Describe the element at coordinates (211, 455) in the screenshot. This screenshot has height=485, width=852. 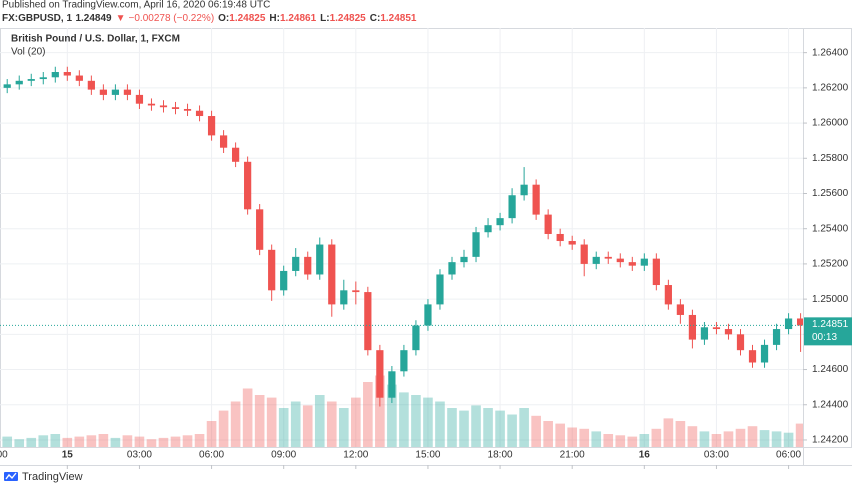
I see `x-tick-label: 06:00` at that location.